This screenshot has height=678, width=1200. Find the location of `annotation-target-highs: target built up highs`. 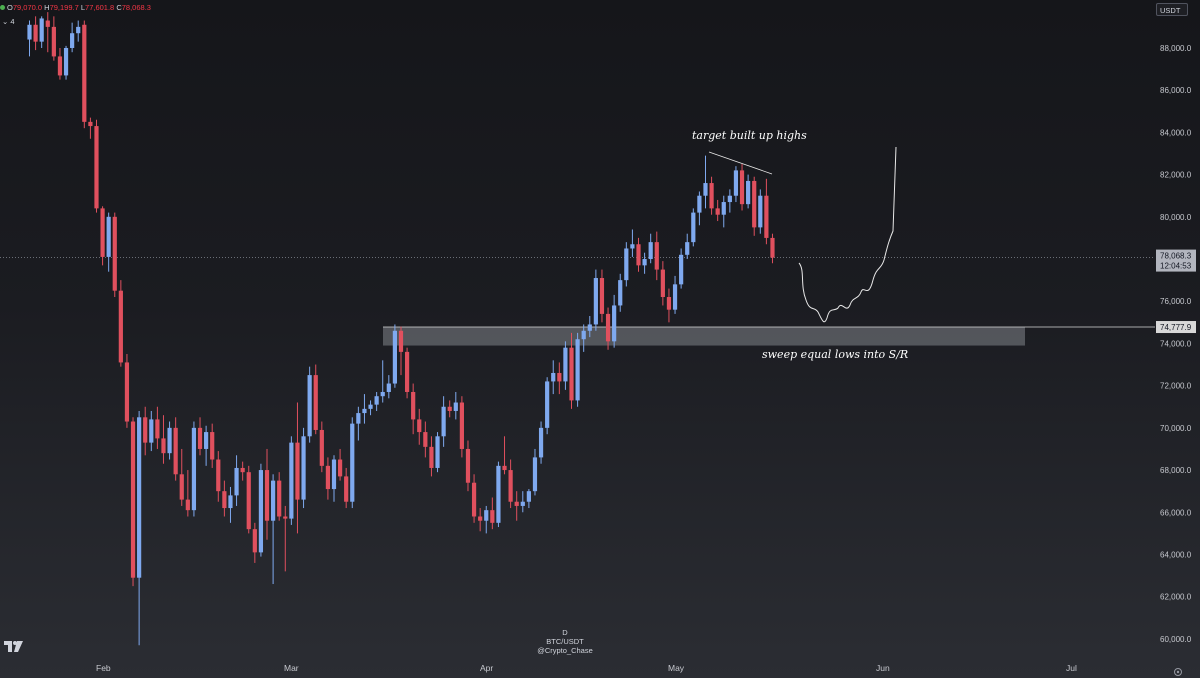

annotation-target-highs: target built up highs is located at coordinates (749, 135).